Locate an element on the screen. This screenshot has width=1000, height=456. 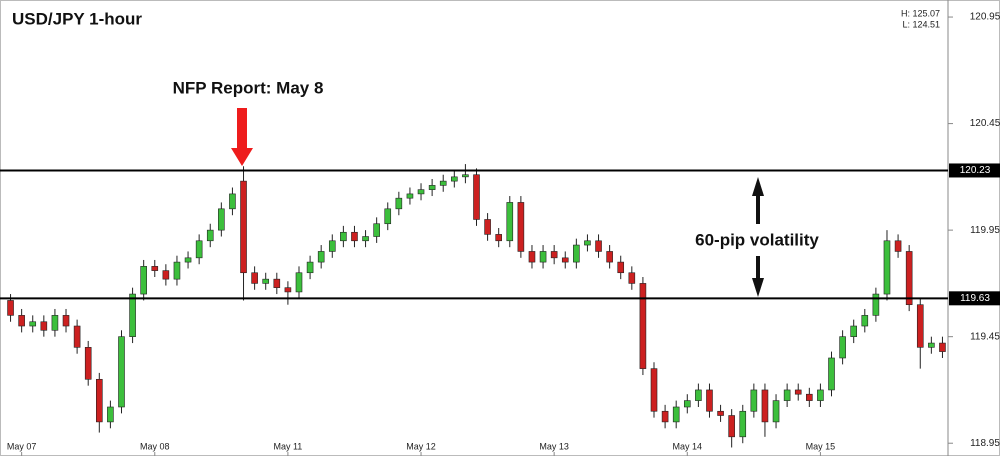
info-high: H: 125.07 is located at coordinates (920, 13).